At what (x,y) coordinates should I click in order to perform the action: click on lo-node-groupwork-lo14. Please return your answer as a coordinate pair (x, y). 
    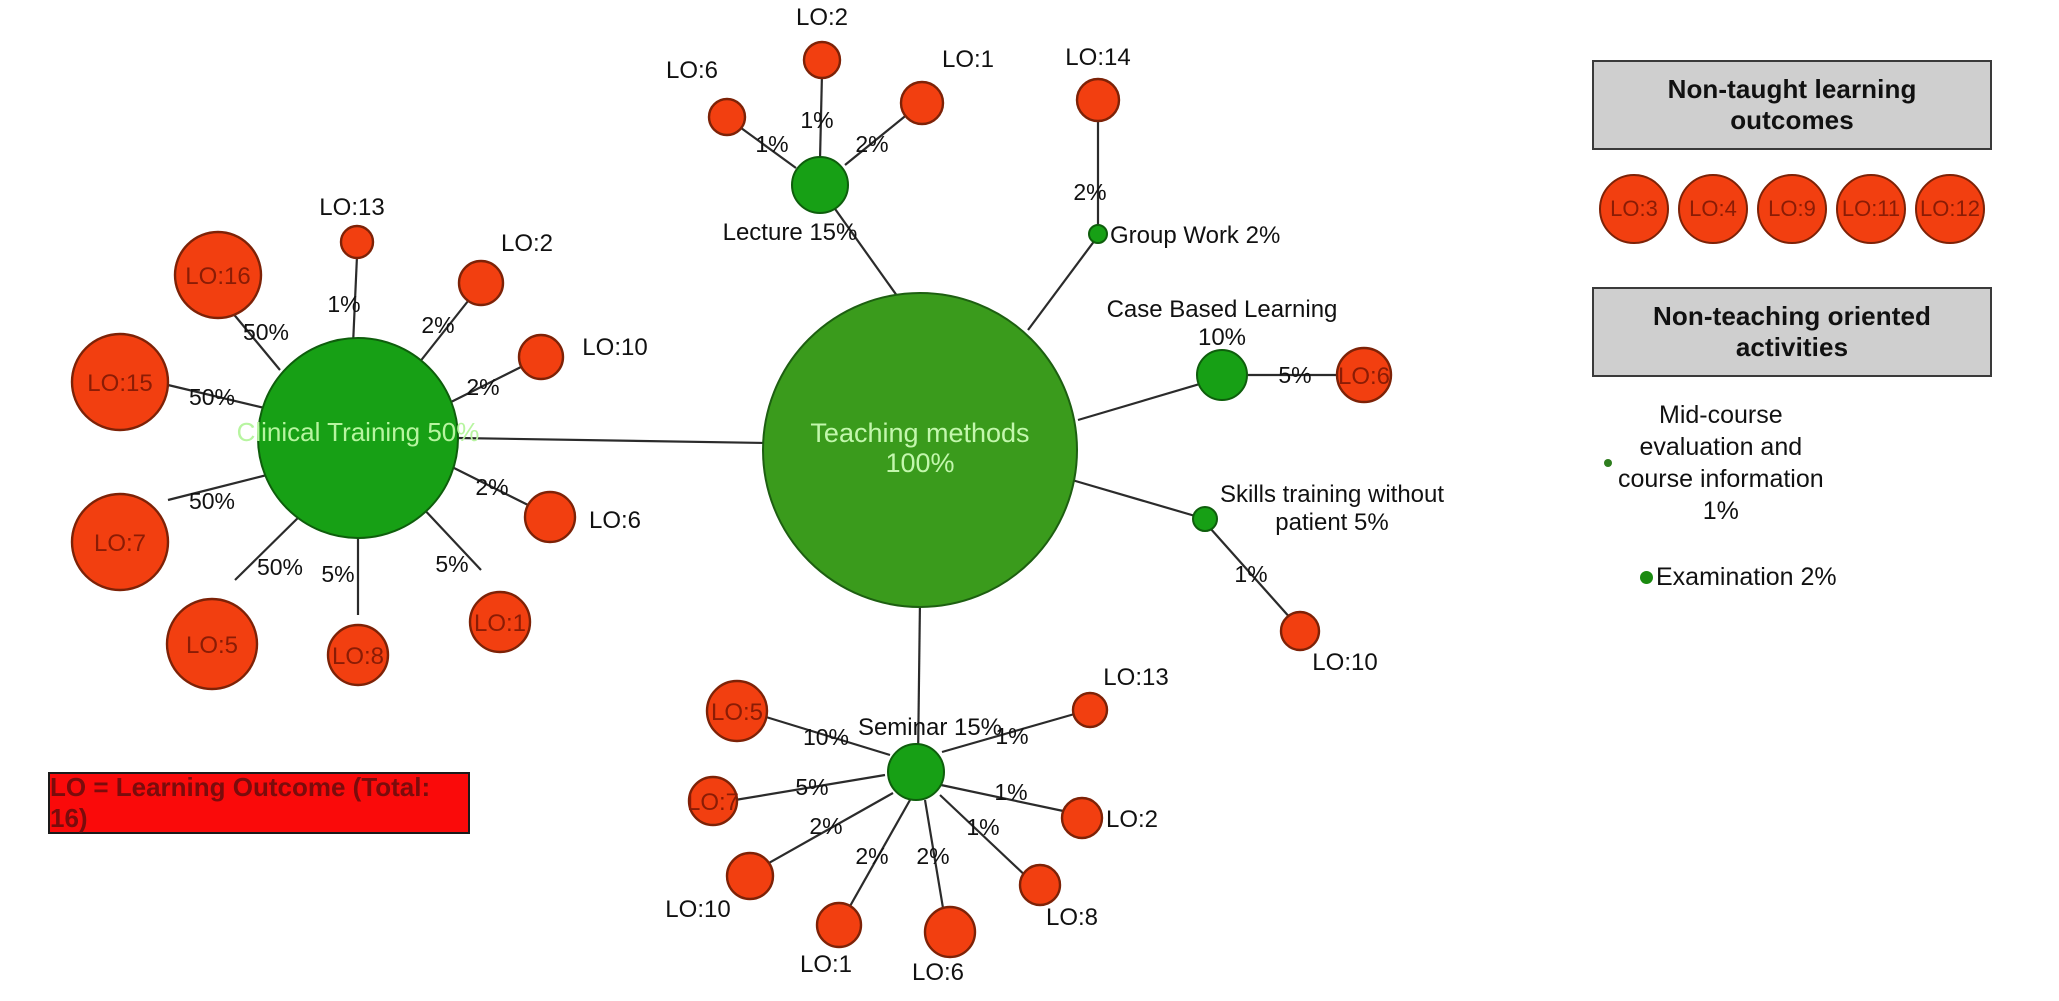
    Looking at the image, I should click on (1098, 100).